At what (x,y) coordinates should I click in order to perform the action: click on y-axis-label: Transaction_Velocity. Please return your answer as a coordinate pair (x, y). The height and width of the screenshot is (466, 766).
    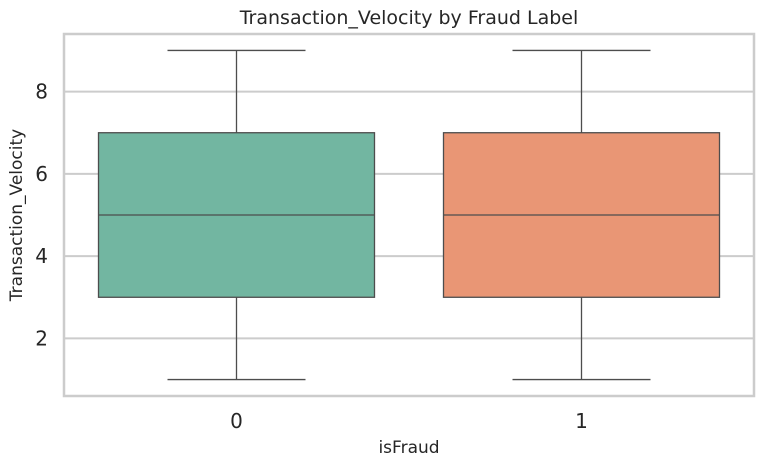
    Looking at the image, I should click on (17, 215).